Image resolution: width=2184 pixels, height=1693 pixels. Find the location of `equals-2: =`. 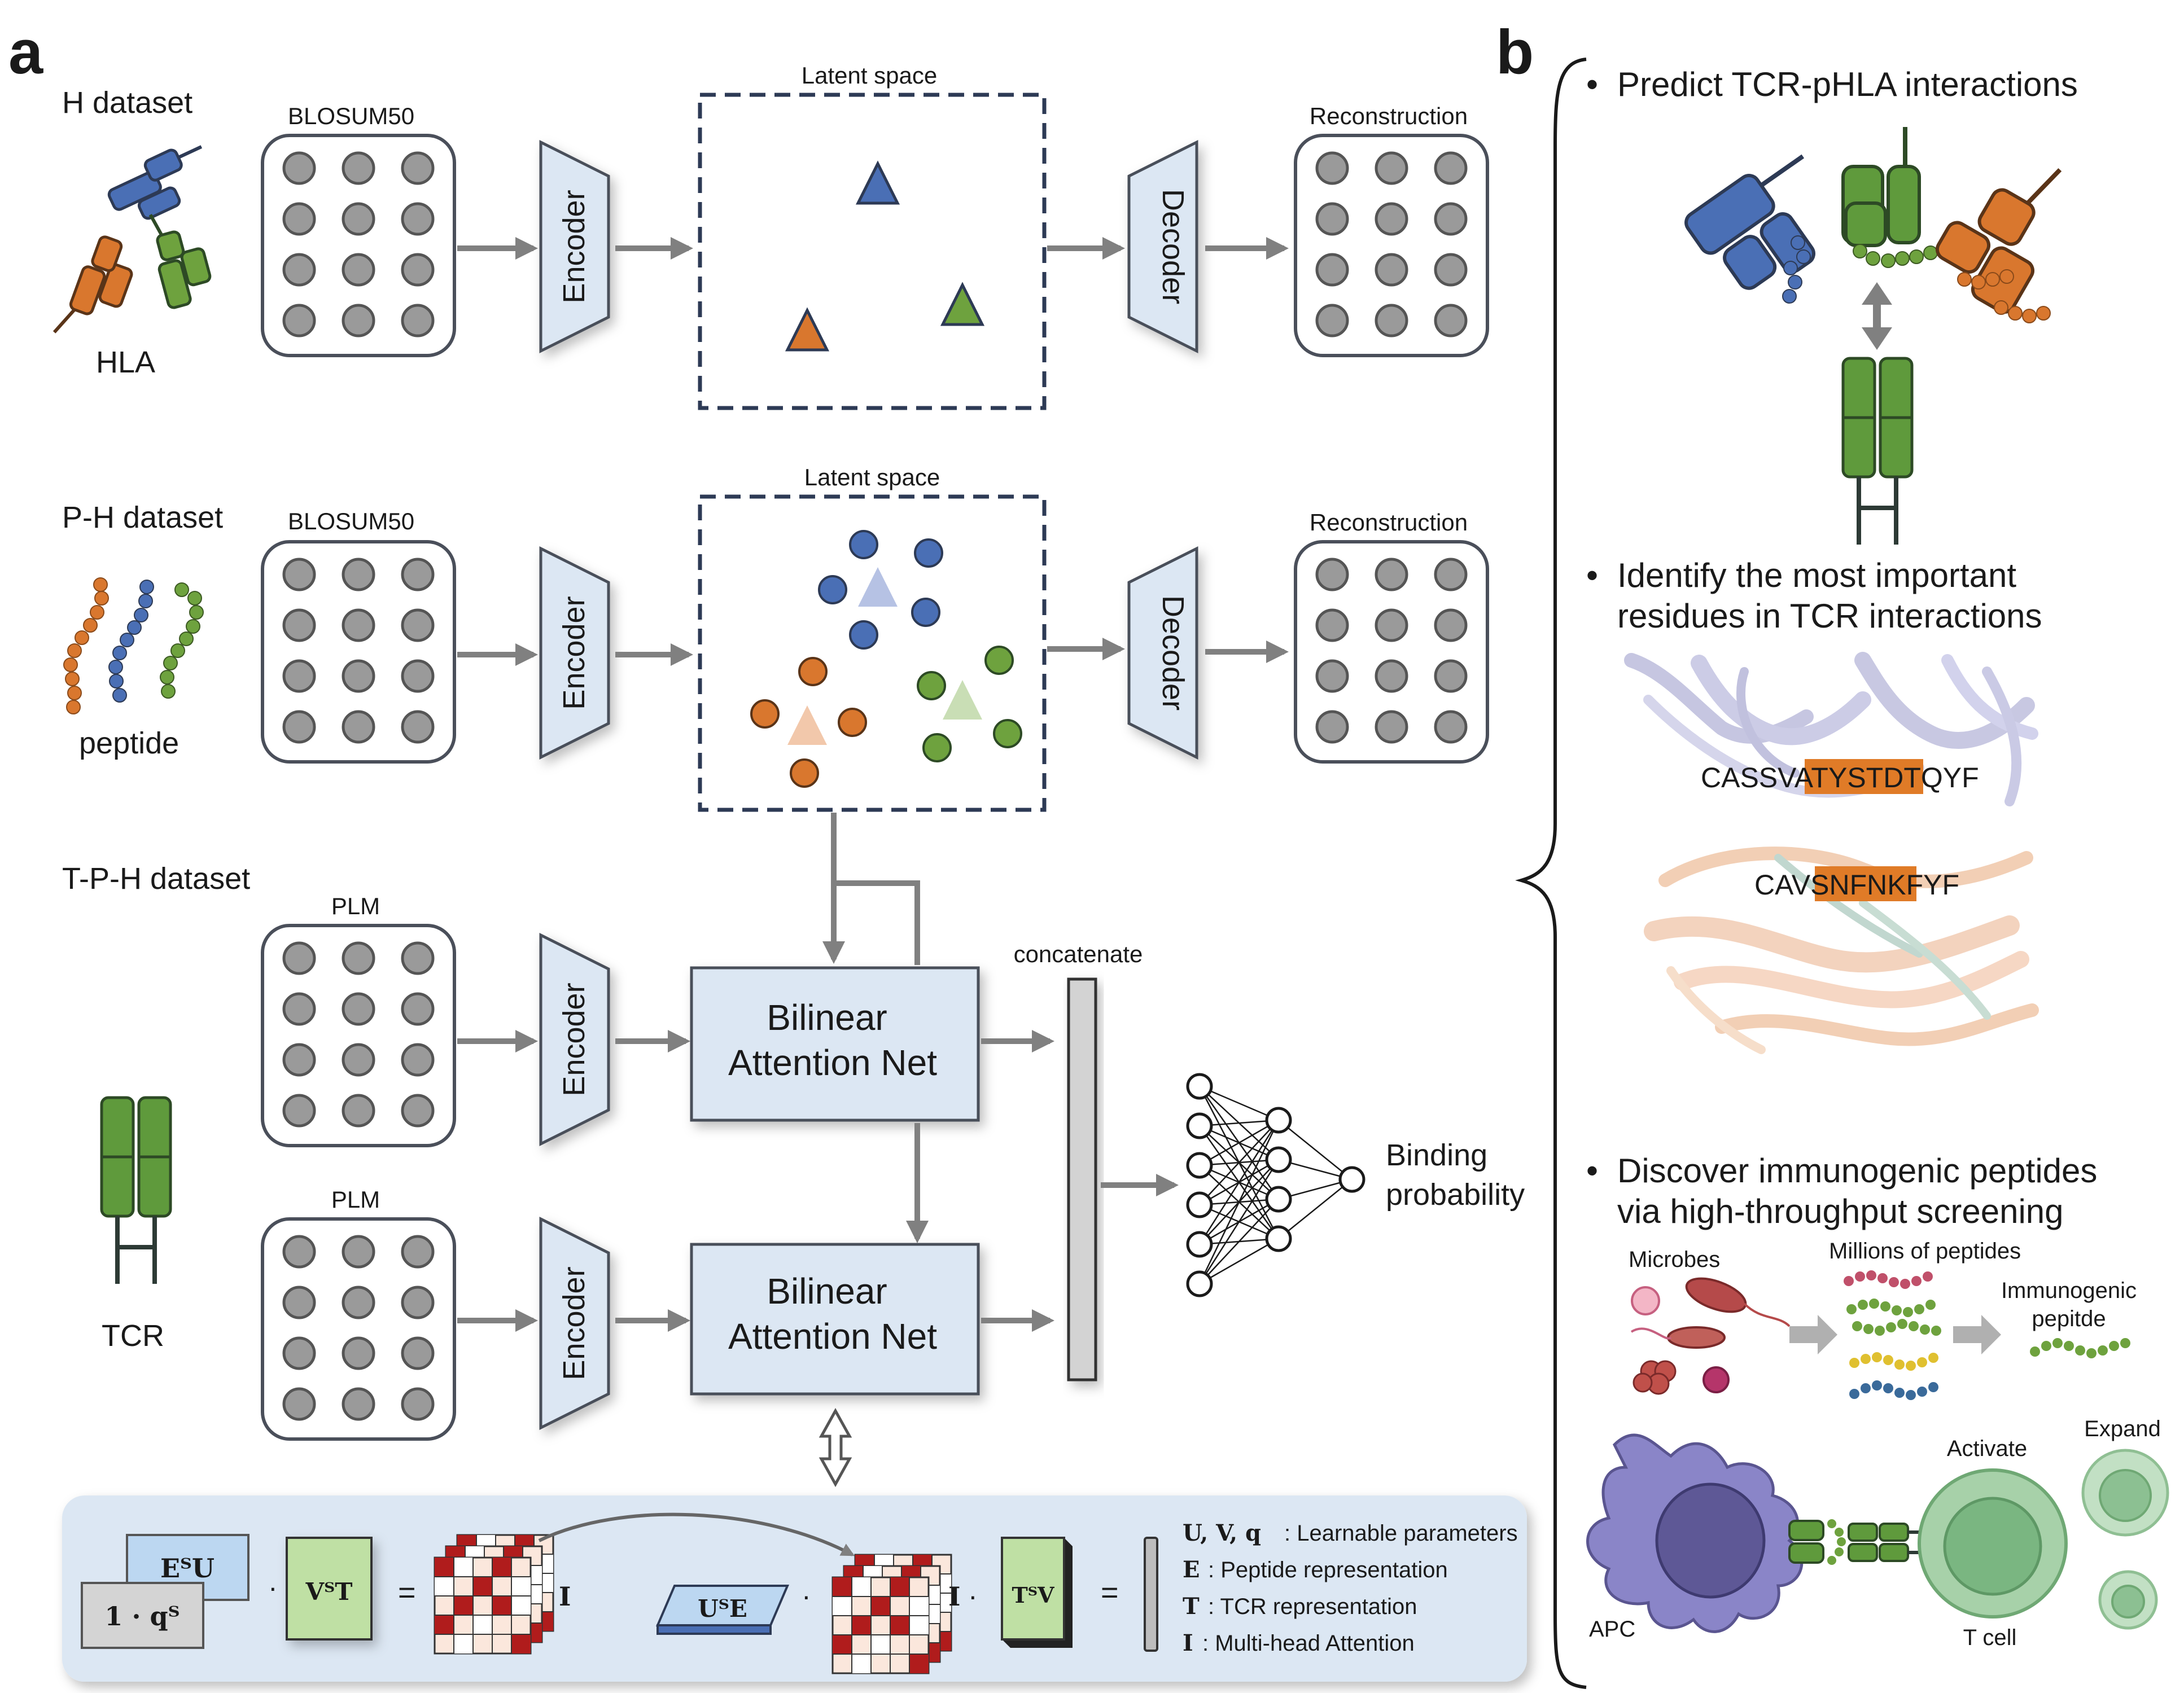

equals-2: = is located at coordinates (1110, 1592).